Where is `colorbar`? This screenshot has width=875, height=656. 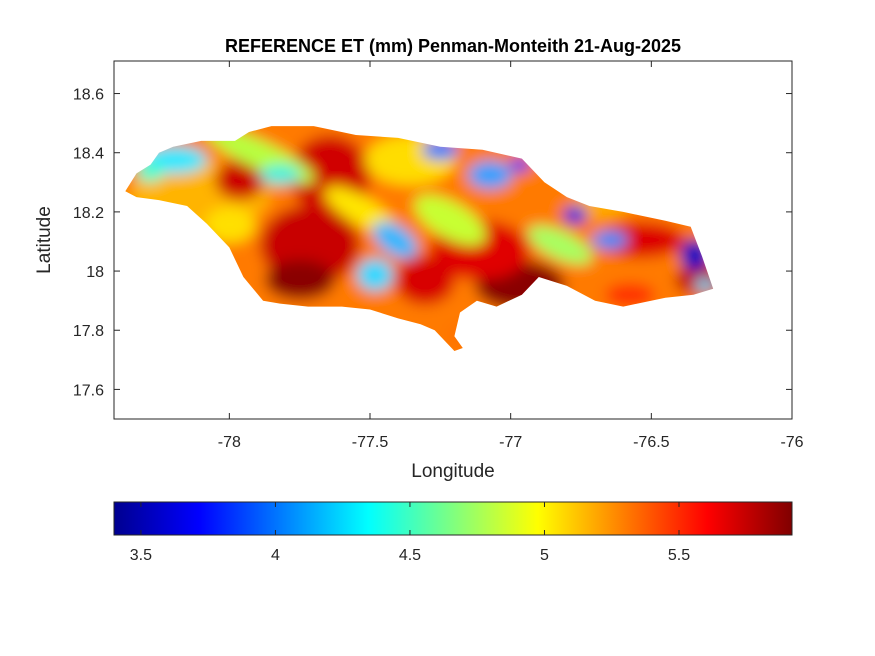 colorbar is located at coordinates (453, 518).